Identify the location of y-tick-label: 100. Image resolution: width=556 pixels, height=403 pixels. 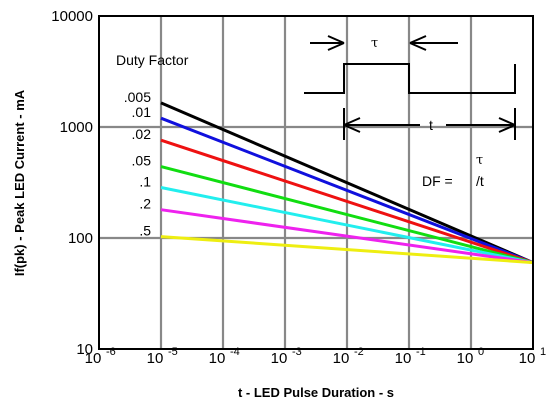
(80, 238).